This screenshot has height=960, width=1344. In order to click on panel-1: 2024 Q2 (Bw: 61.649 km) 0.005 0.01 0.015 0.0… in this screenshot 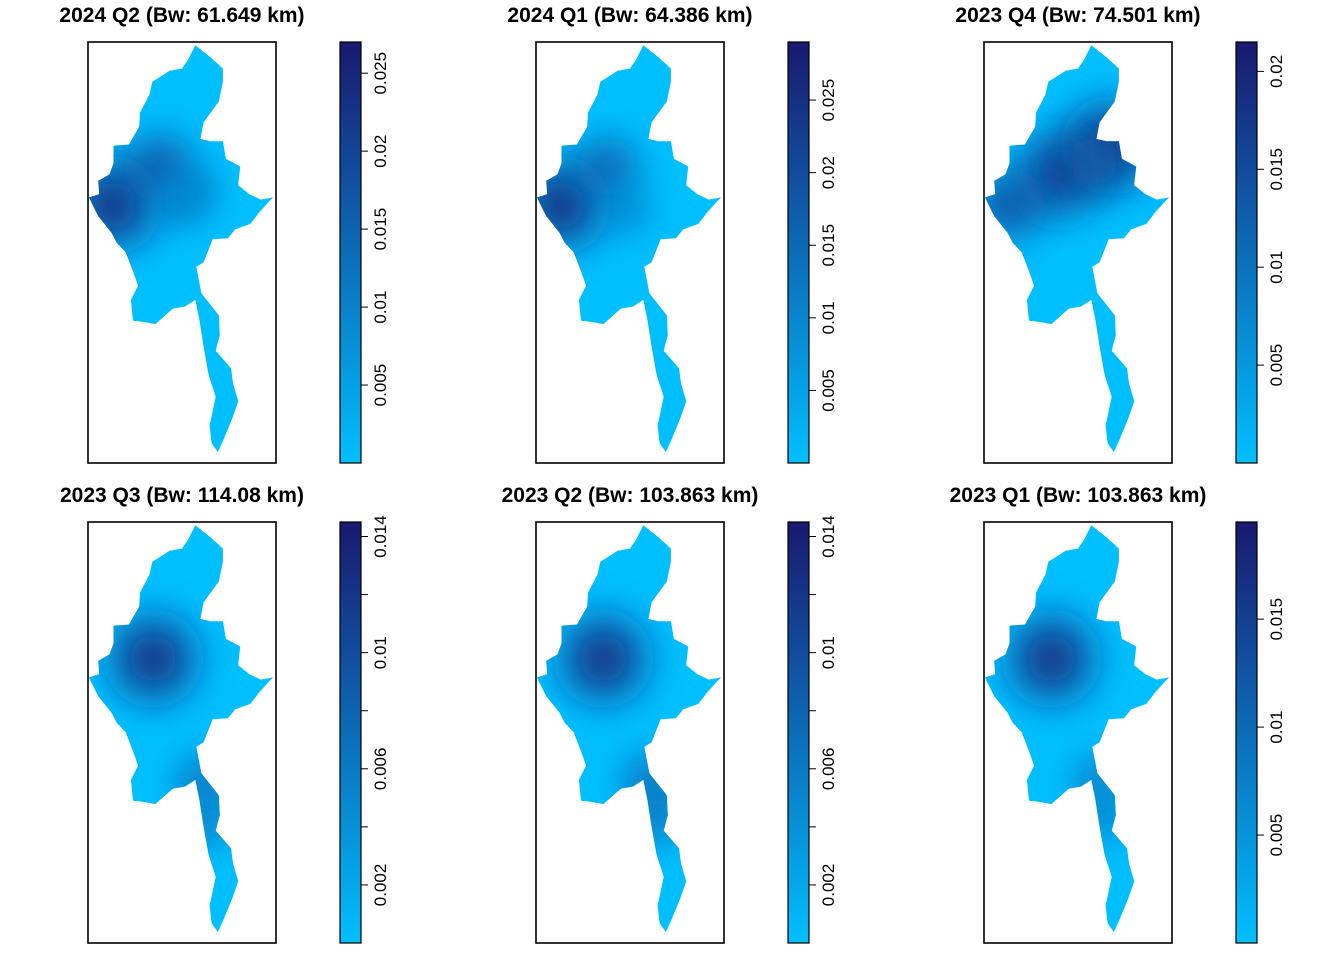, I will do `click(224, 234)`.